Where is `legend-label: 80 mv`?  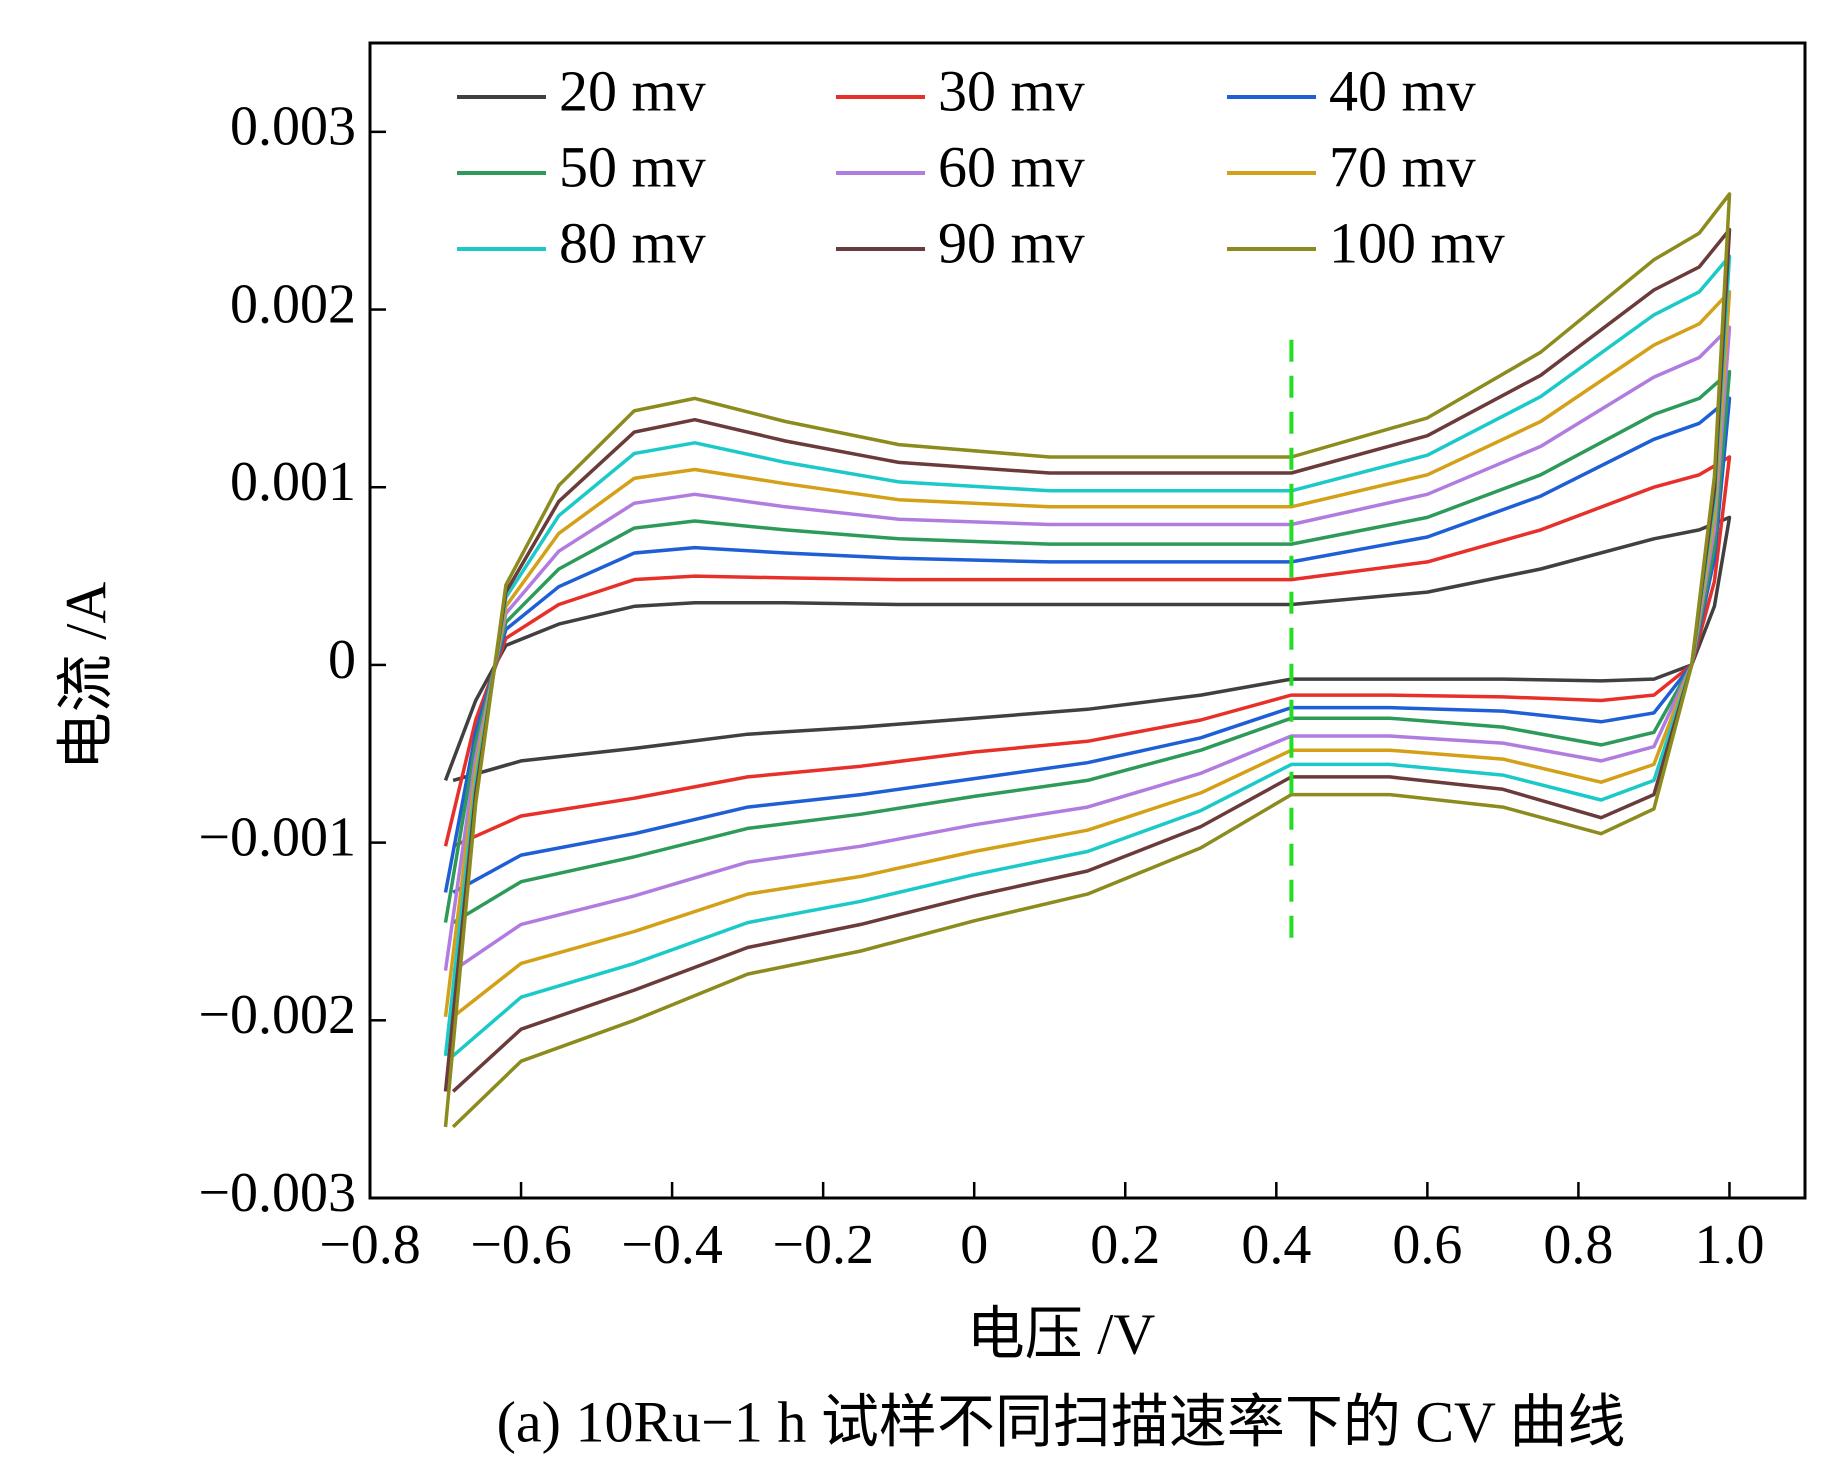 legend-label: 80 mv is located at coordinates (632, 242).